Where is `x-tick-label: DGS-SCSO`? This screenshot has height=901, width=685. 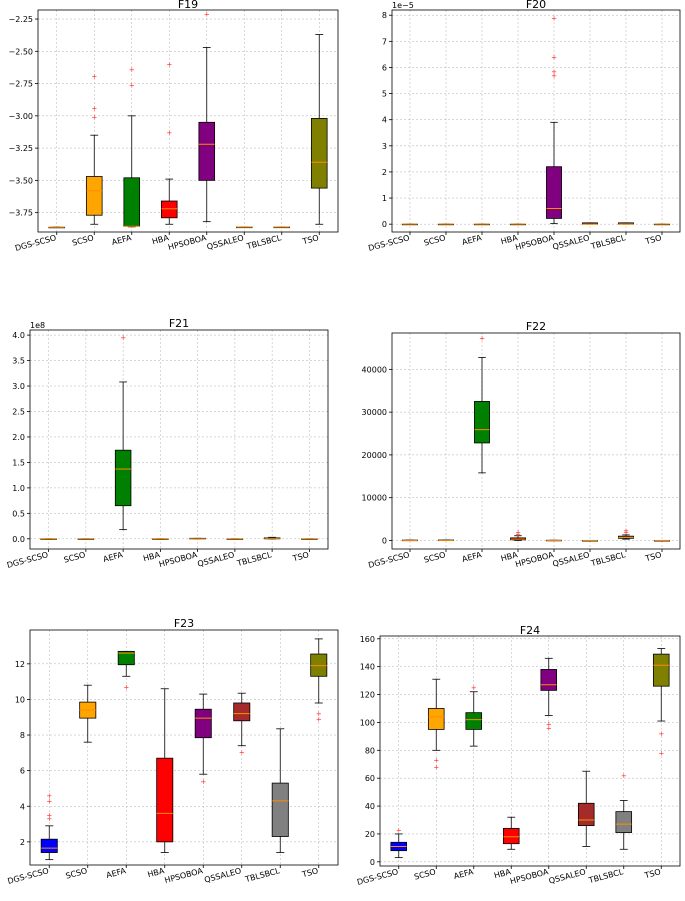 x-tick-label: DGS-SCSO is located at coordinates (377, 877).